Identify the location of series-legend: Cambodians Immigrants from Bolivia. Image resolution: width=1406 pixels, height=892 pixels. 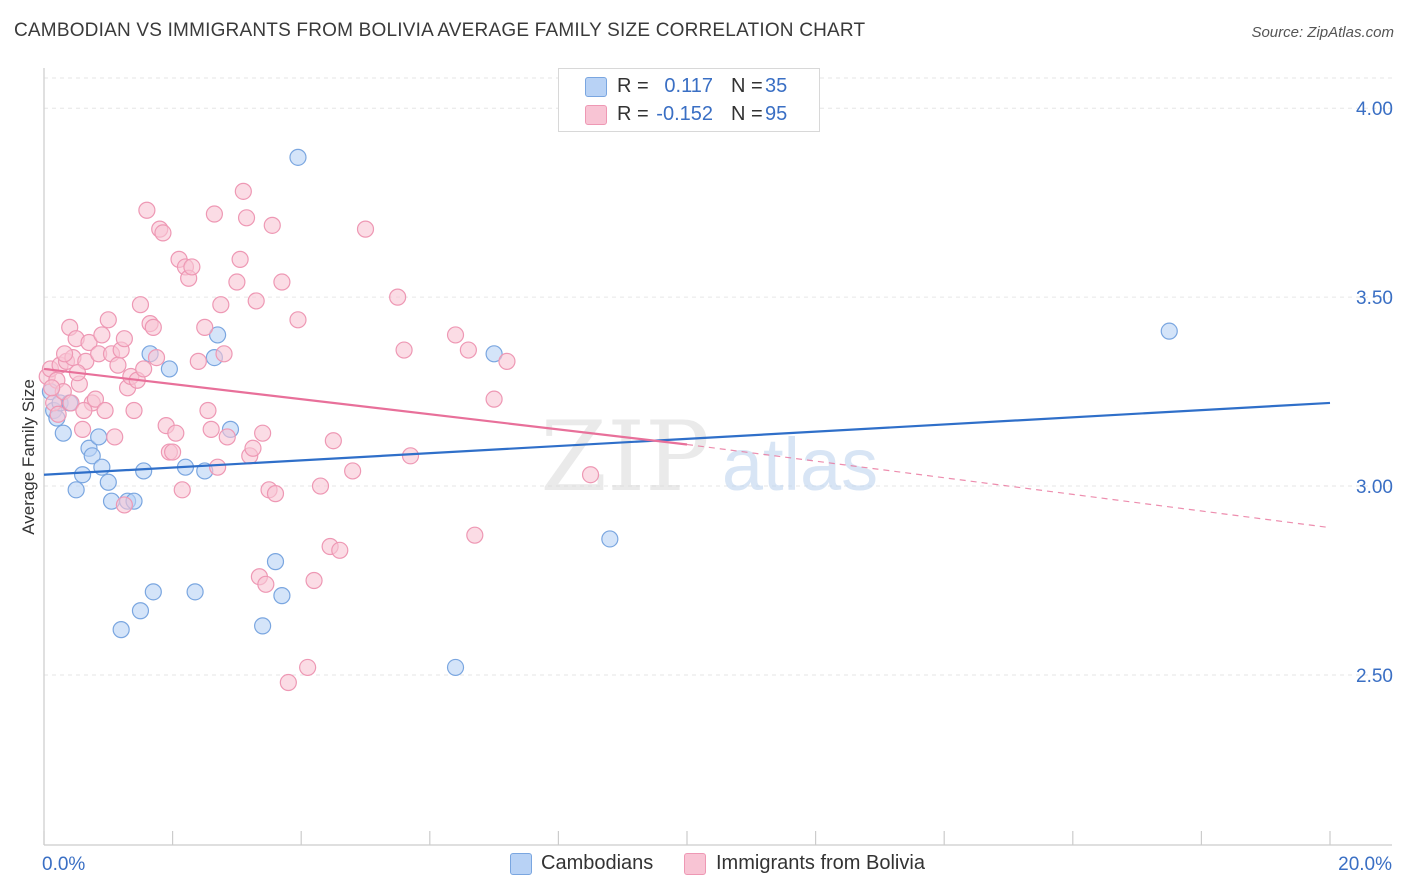
(703, 865).